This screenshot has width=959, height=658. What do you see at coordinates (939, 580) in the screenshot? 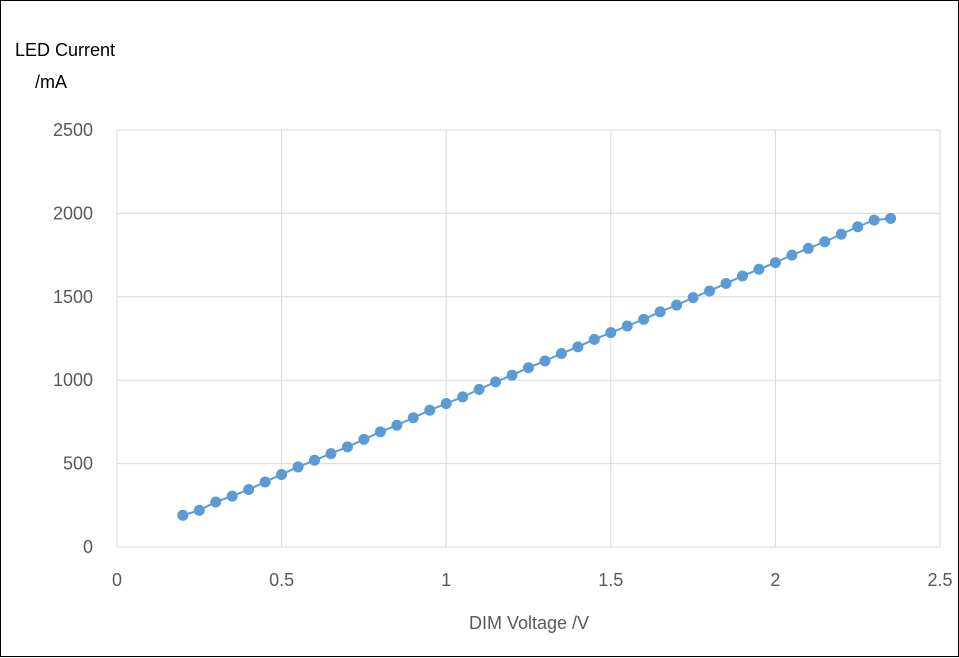
I see `x-tick-label: 2.5` at bounding box center [939, 580].